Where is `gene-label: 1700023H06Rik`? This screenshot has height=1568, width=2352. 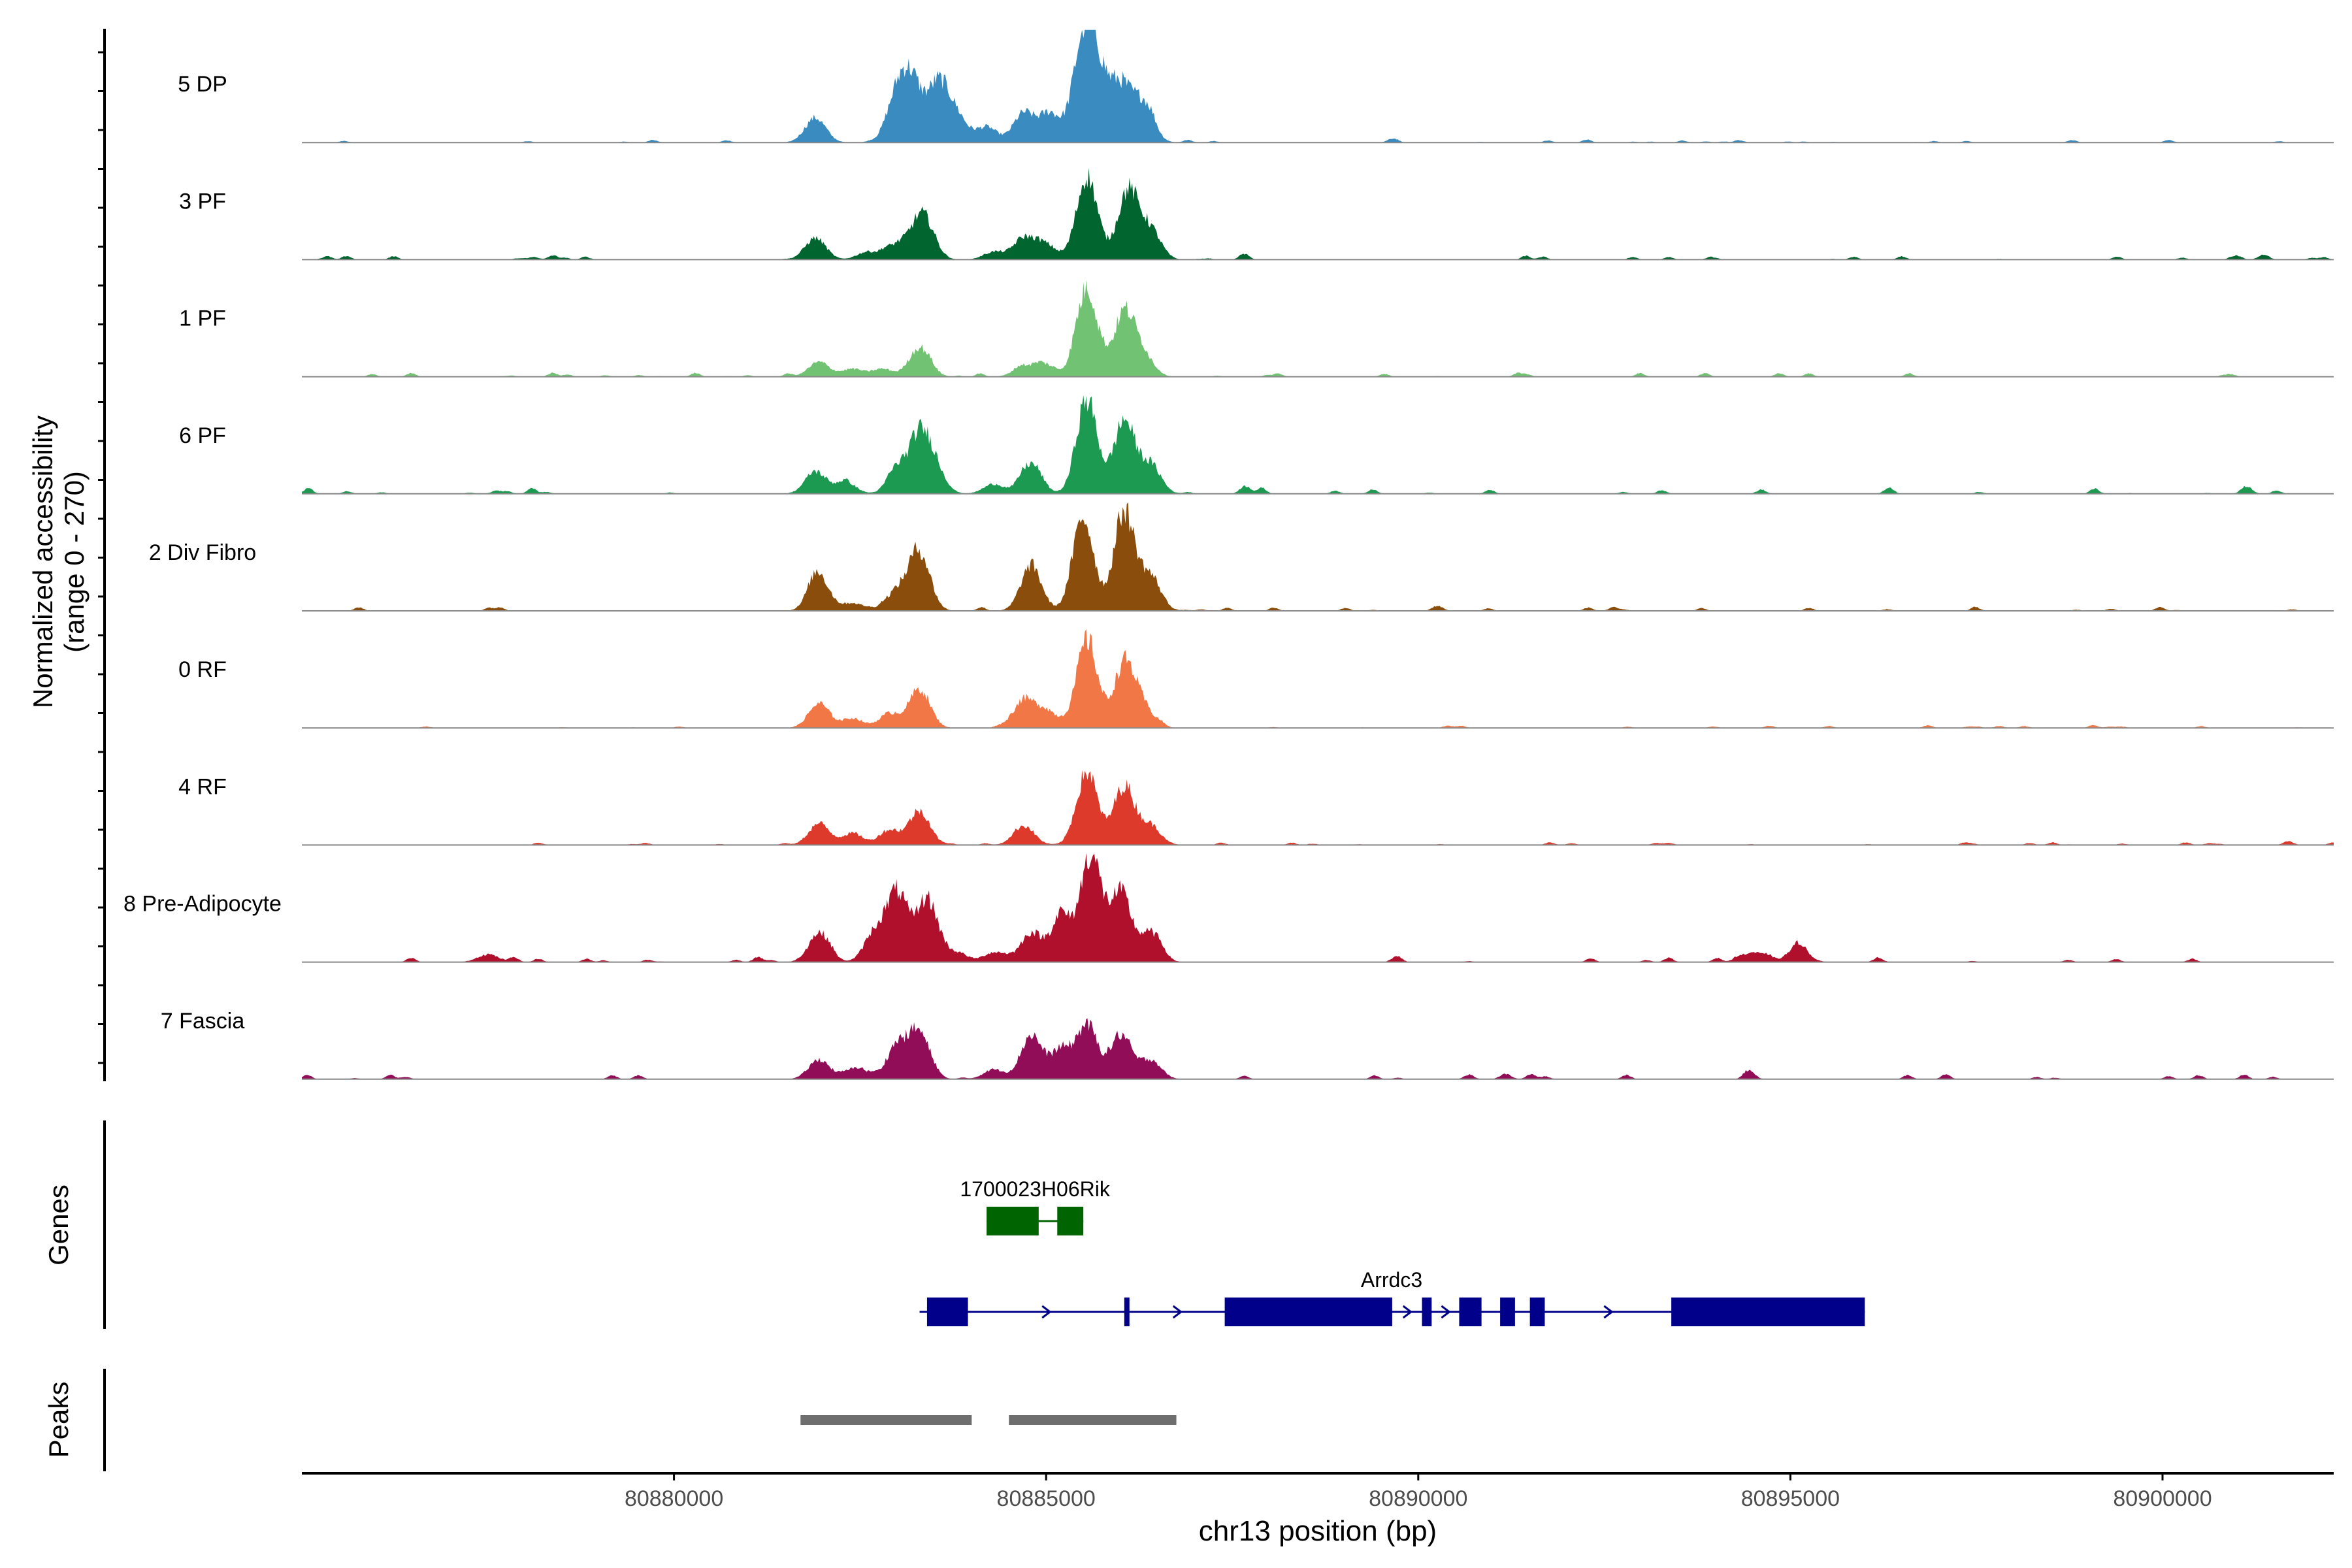
gene-label: 1700023H06Rik is located at coordinates (1035, 1189).